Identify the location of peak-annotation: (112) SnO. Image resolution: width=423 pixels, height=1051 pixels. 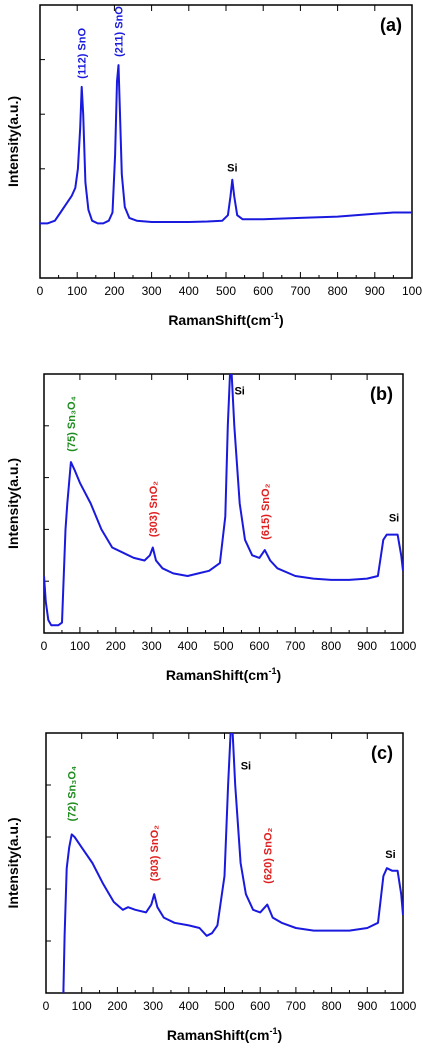
(83, 53).